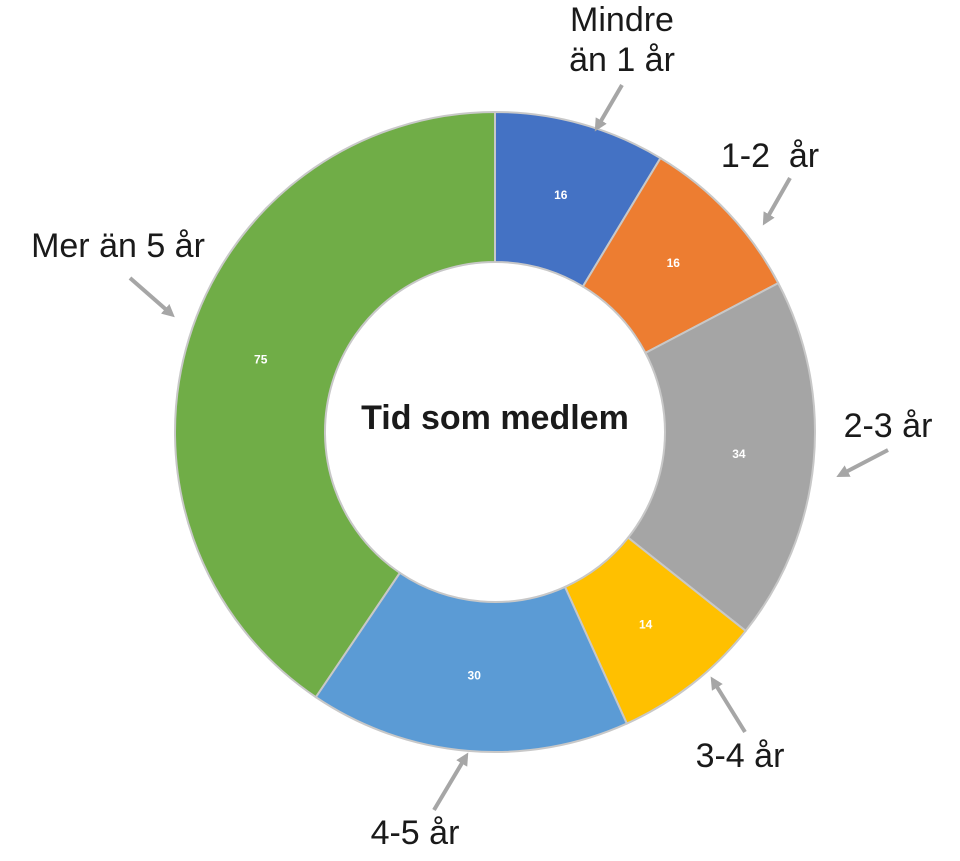 The height and width of the screenshot is (861, 960). I want to click on value-label: 75, so click(261, 359).